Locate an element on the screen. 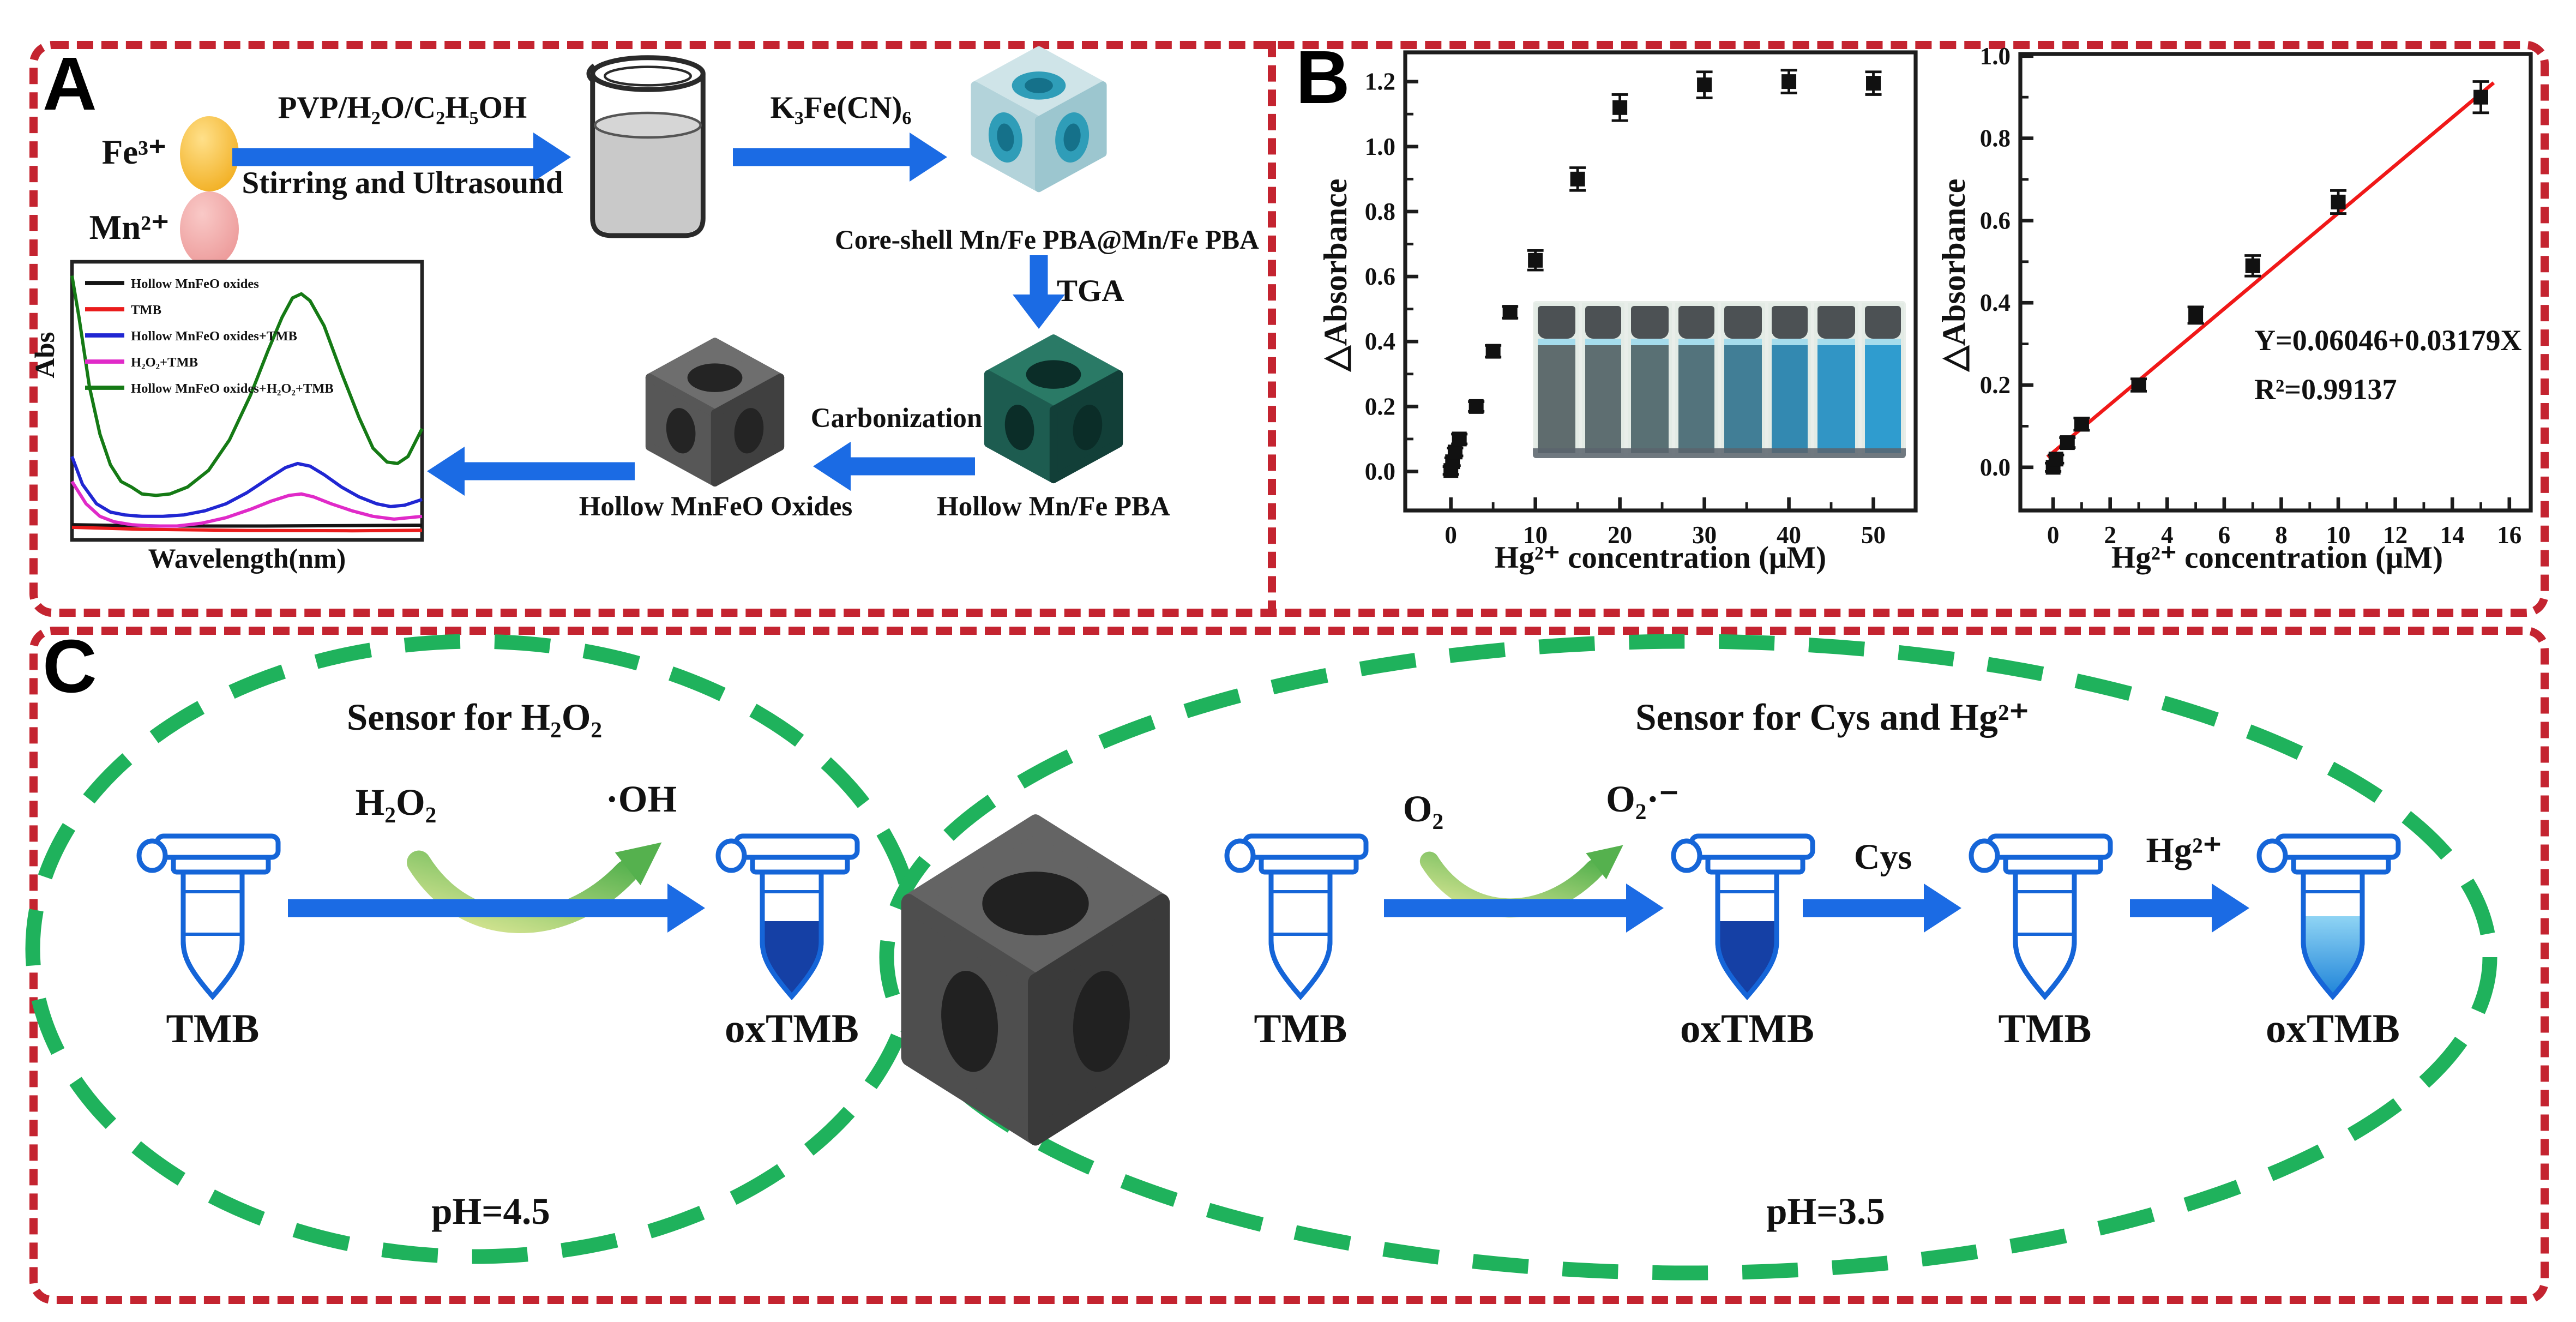 The width and height of the screenshot is (2576, 1322). core-shell-cube-icon is located at coordinates (1039, 117).